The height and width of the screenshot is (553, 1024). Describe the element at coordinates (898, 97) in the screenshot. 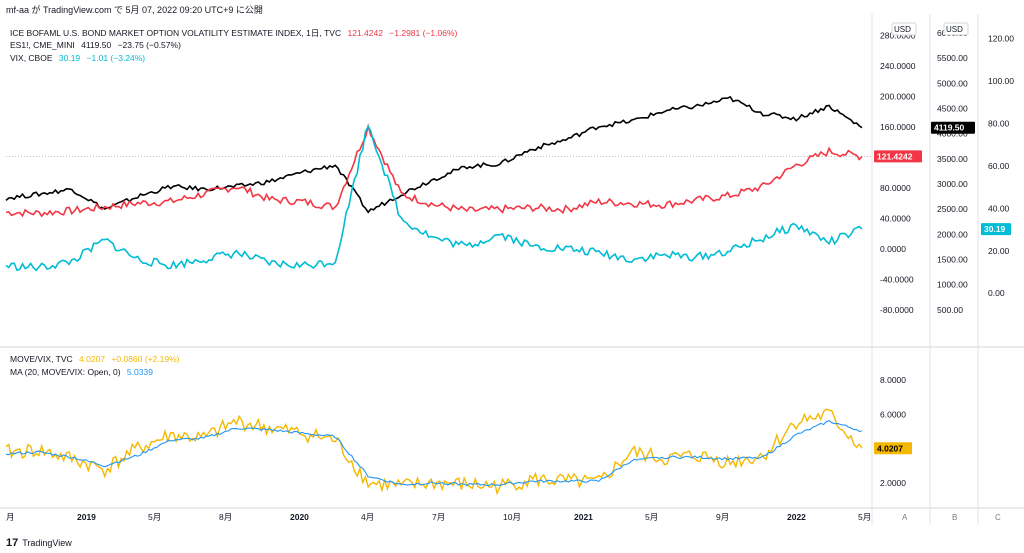

I see `axis-a-tick: 200.0000` at that location.